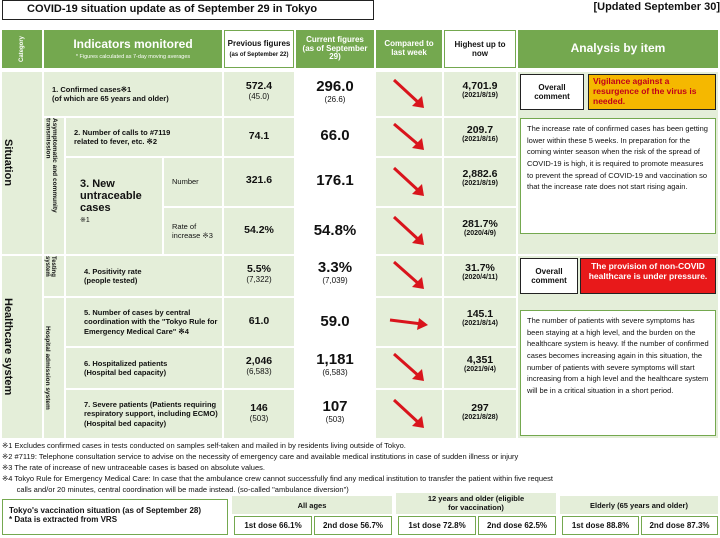  What do you see at coordinates (335, 231) in the screenshot?
I see `cur-untraceable-rate: 54.8%` at bounding box center [335, 231].